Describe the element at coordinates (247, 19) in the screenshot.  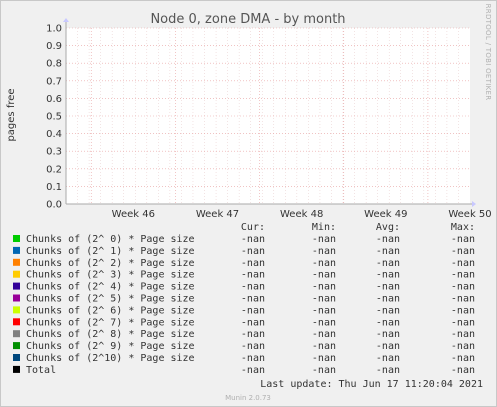
I see `chart-title: Node 0, zone DMA - by month` at that location.